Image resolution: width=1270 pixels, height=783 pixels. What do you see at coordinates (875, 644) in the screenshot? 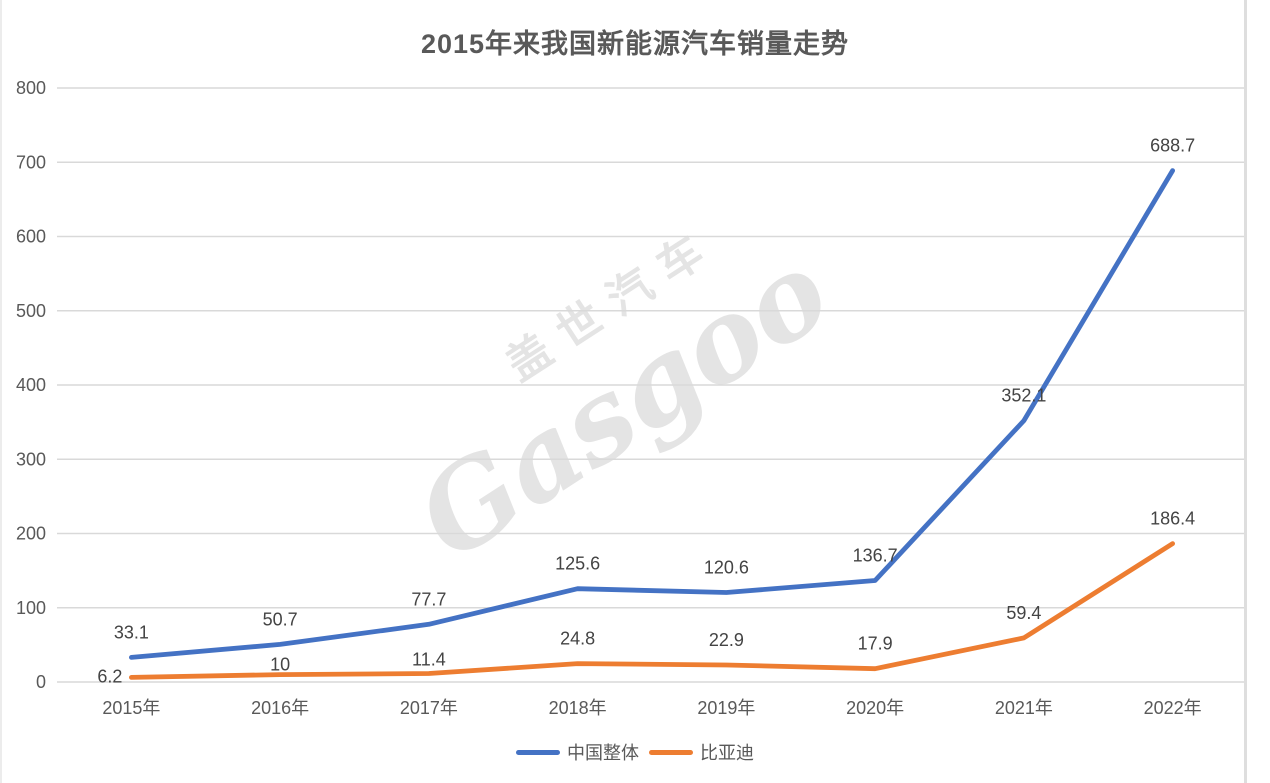
I see `data-label: 17.9` at bounding box center [875, 644].